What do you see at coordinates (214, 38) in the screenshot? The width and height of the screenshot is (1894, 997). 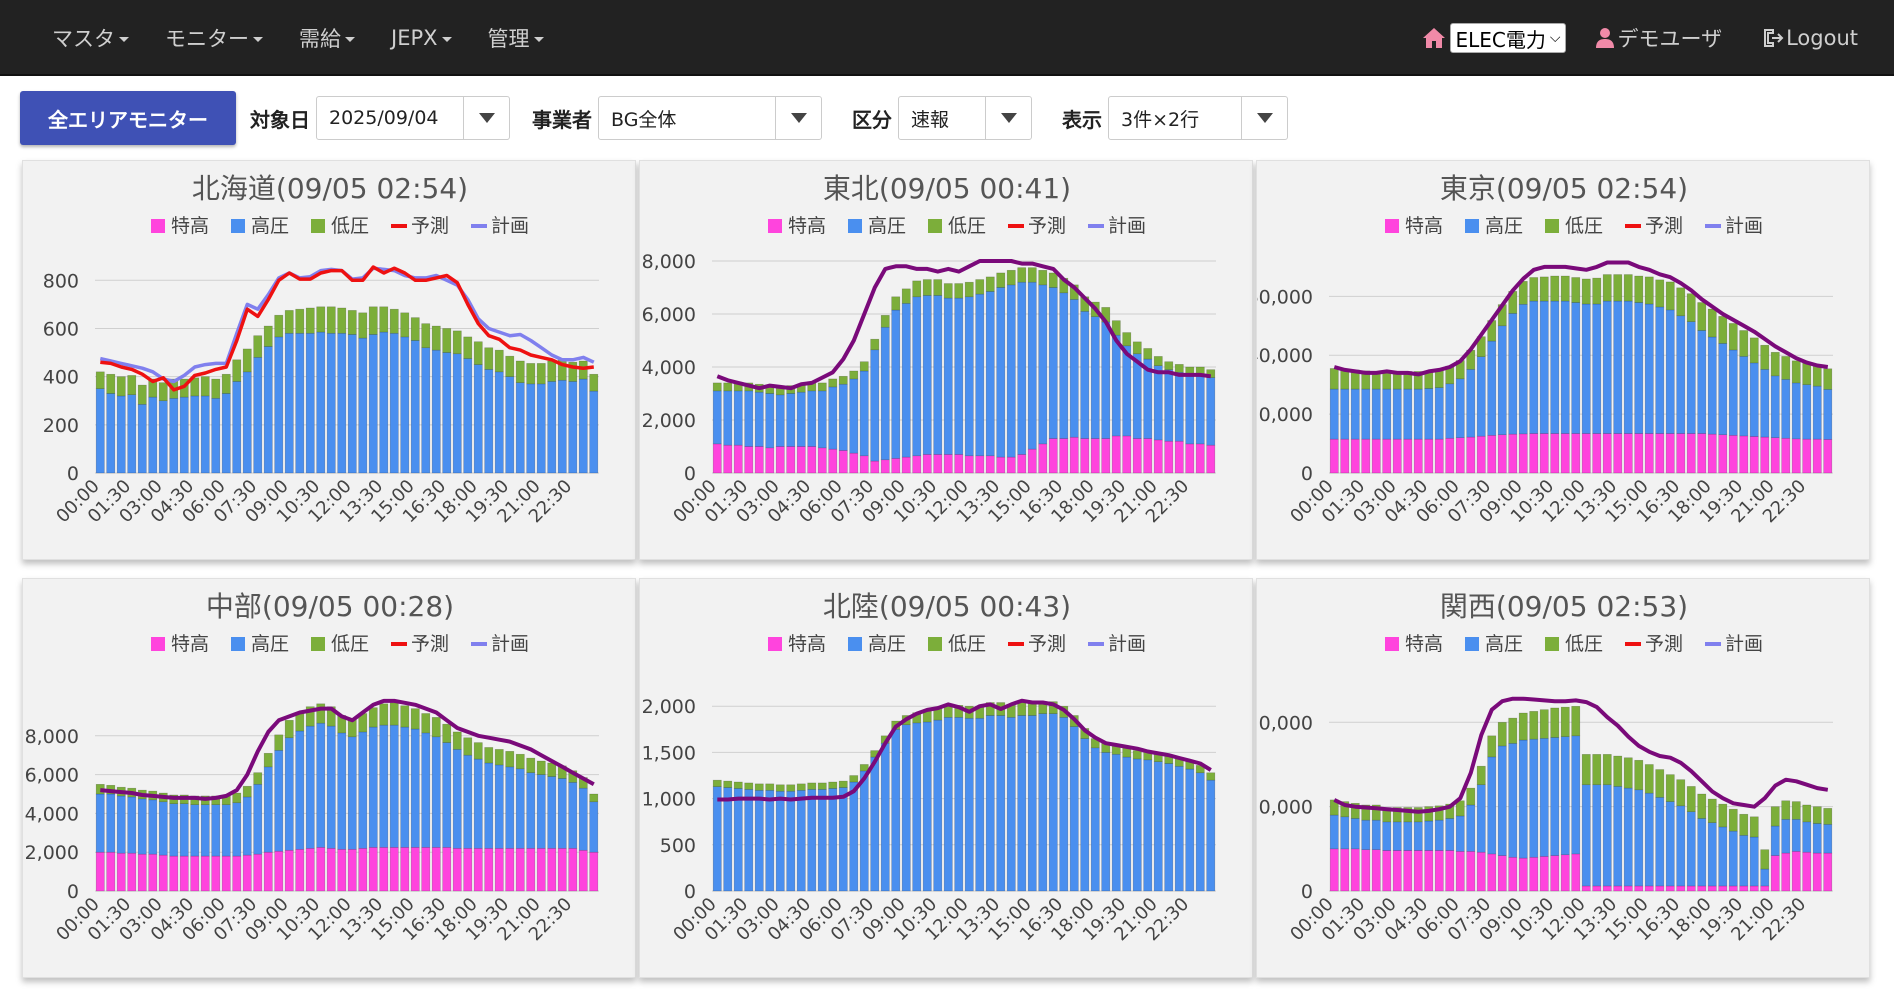 I see `menu-monitor: モニター` at bounding box center [214, 38].